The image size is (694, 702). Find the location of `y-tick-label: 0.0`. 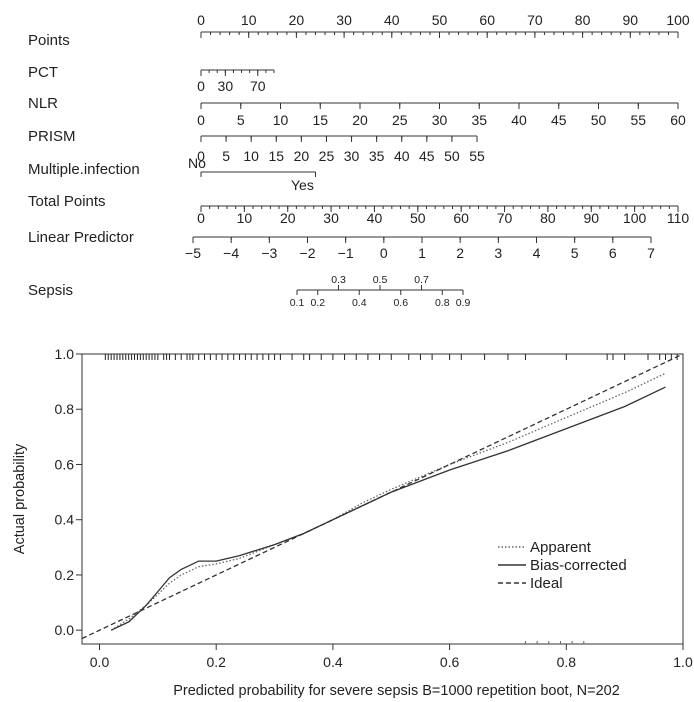

y-tick-label: 0.0 is located at coordinates (65, 630).